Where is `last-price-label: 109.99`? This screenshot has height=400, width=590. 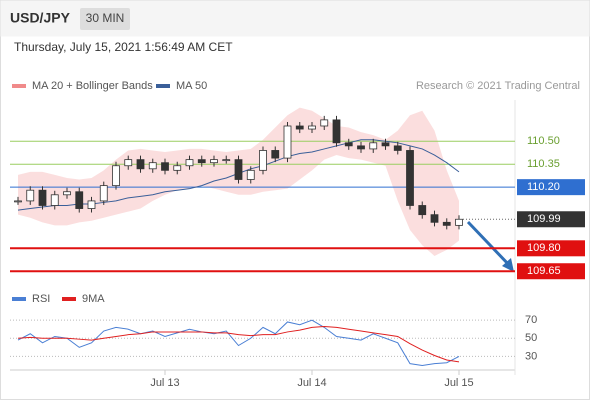
last-price-label: 109.99 is located at coordinates (544, 219).